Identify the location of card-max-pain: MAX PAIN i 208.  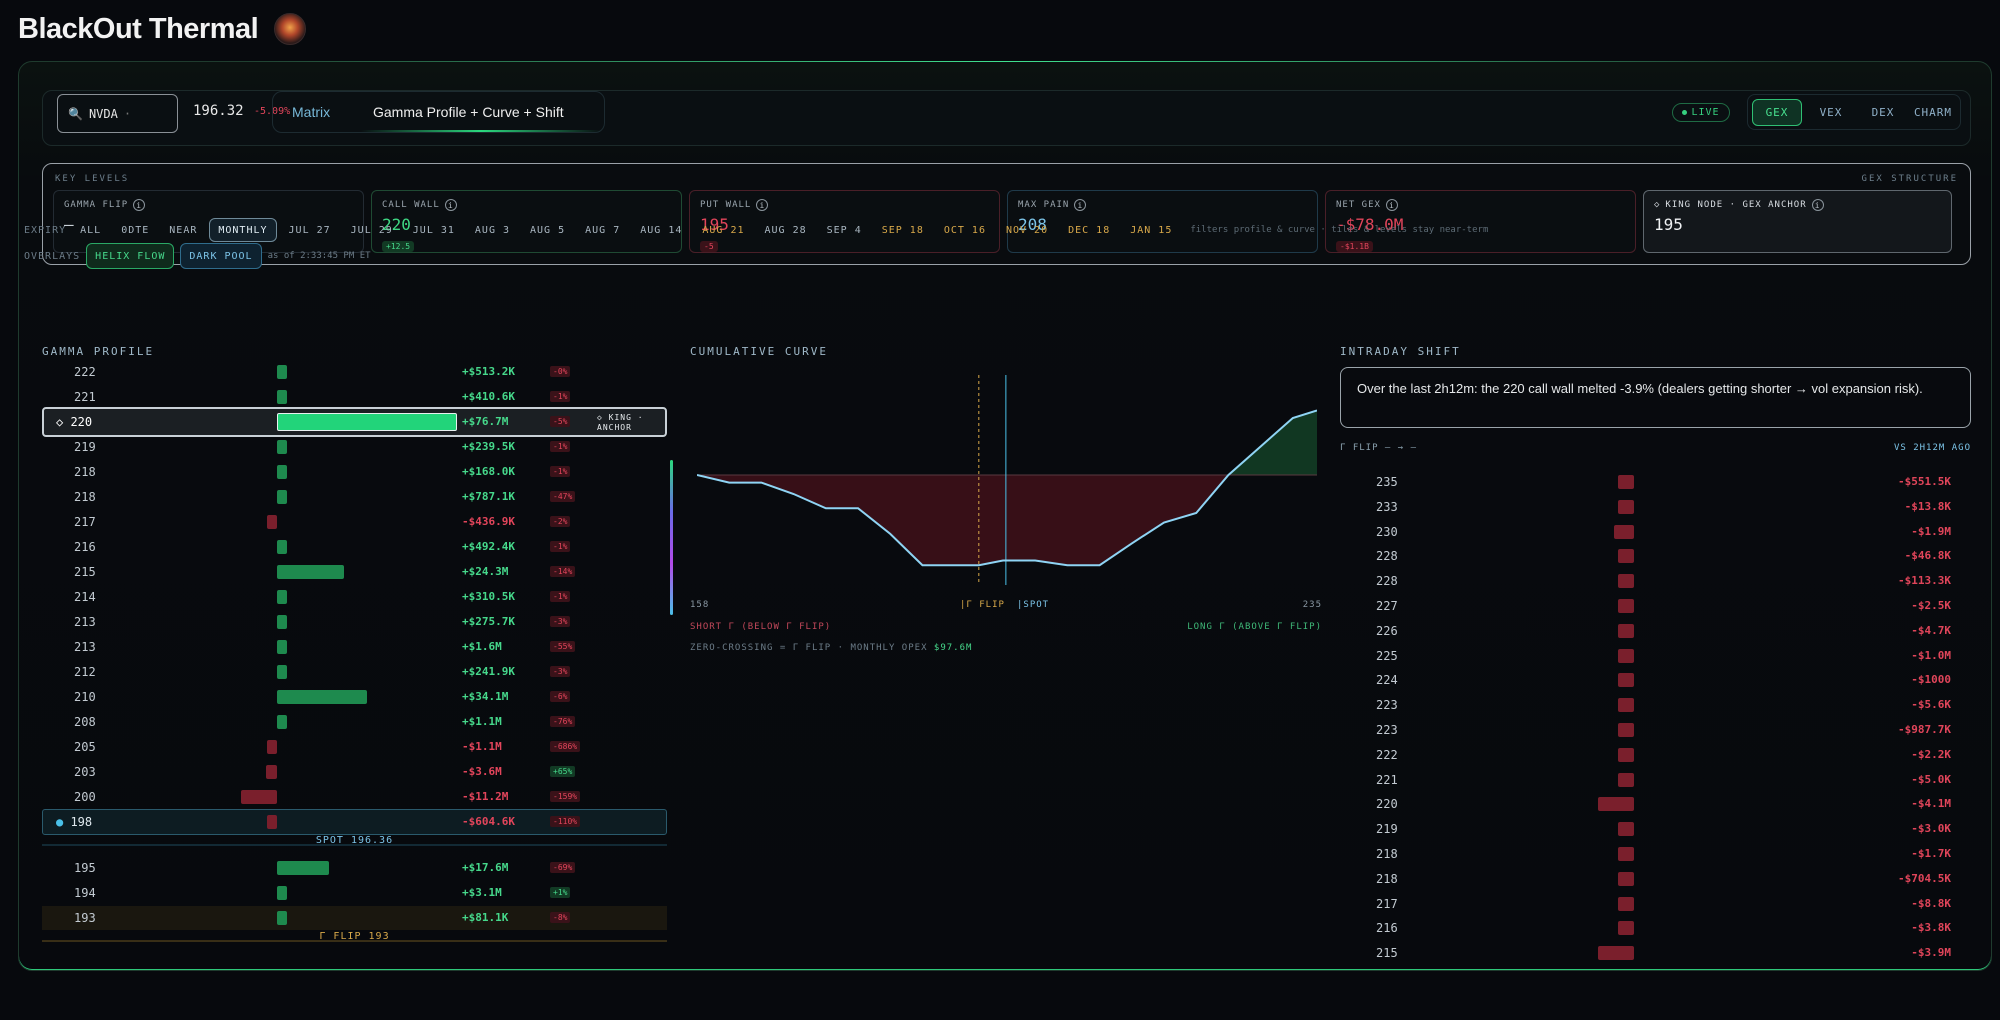
(1162, 221).